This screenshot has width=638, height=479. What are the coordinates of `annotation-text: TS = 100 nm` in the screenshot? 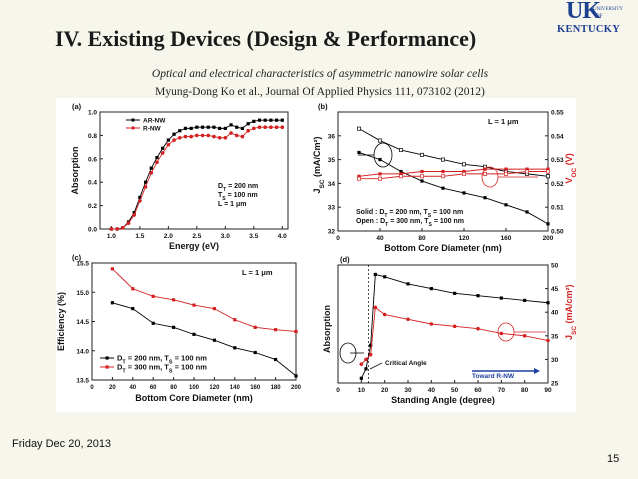 It's located at (238, 197).